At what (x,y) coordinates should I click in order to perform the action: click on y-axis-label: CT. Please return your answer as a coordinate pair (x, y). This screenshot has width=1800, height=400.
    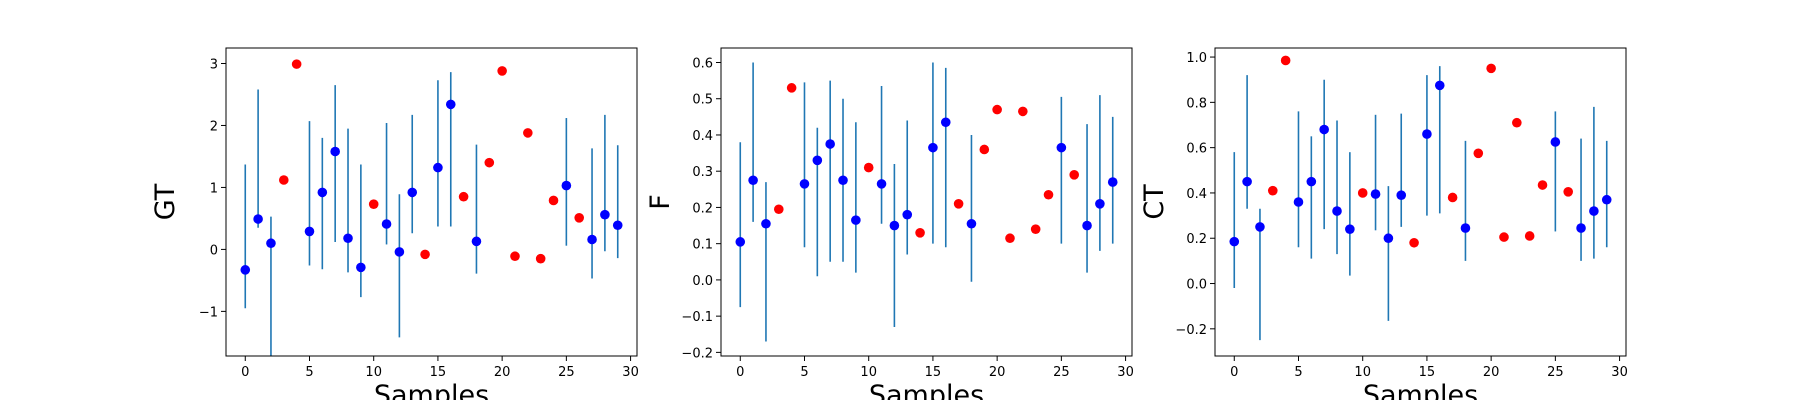
    Looking at the image, I should click on (1154, 202).